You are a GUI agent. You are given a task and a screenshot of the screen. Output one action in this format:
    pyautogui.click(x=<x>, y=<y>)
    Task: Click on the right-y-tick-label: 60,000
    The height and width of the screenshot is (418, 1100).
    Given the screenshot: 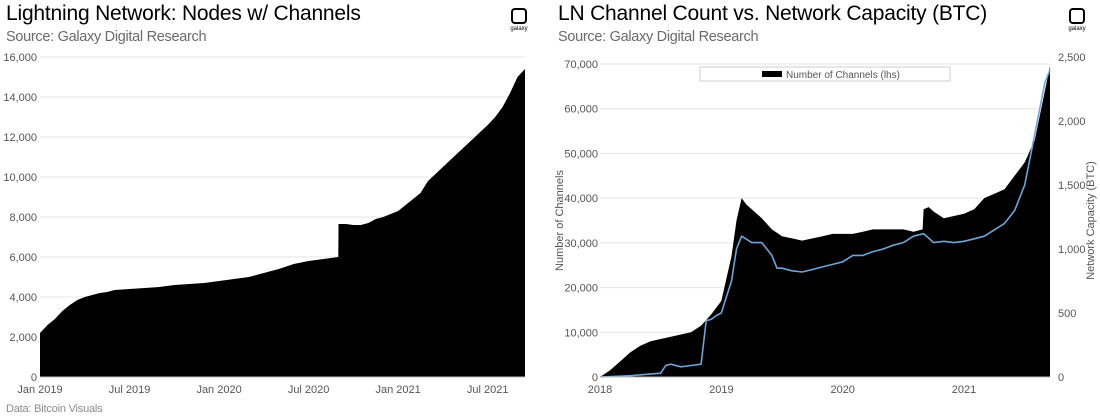 What is the action you would take?
    pyautogui.click(x=581, y=110)
    